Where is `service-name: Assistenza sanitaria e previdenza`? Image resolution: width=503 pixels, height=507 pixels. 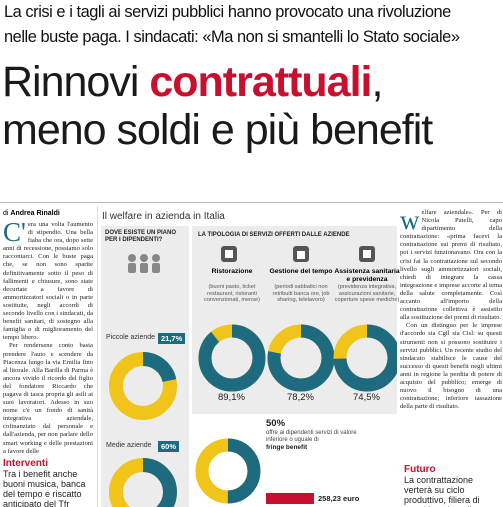 service-name: Assistenza sanitaria e previdenza is located at coordinates (367, 275).